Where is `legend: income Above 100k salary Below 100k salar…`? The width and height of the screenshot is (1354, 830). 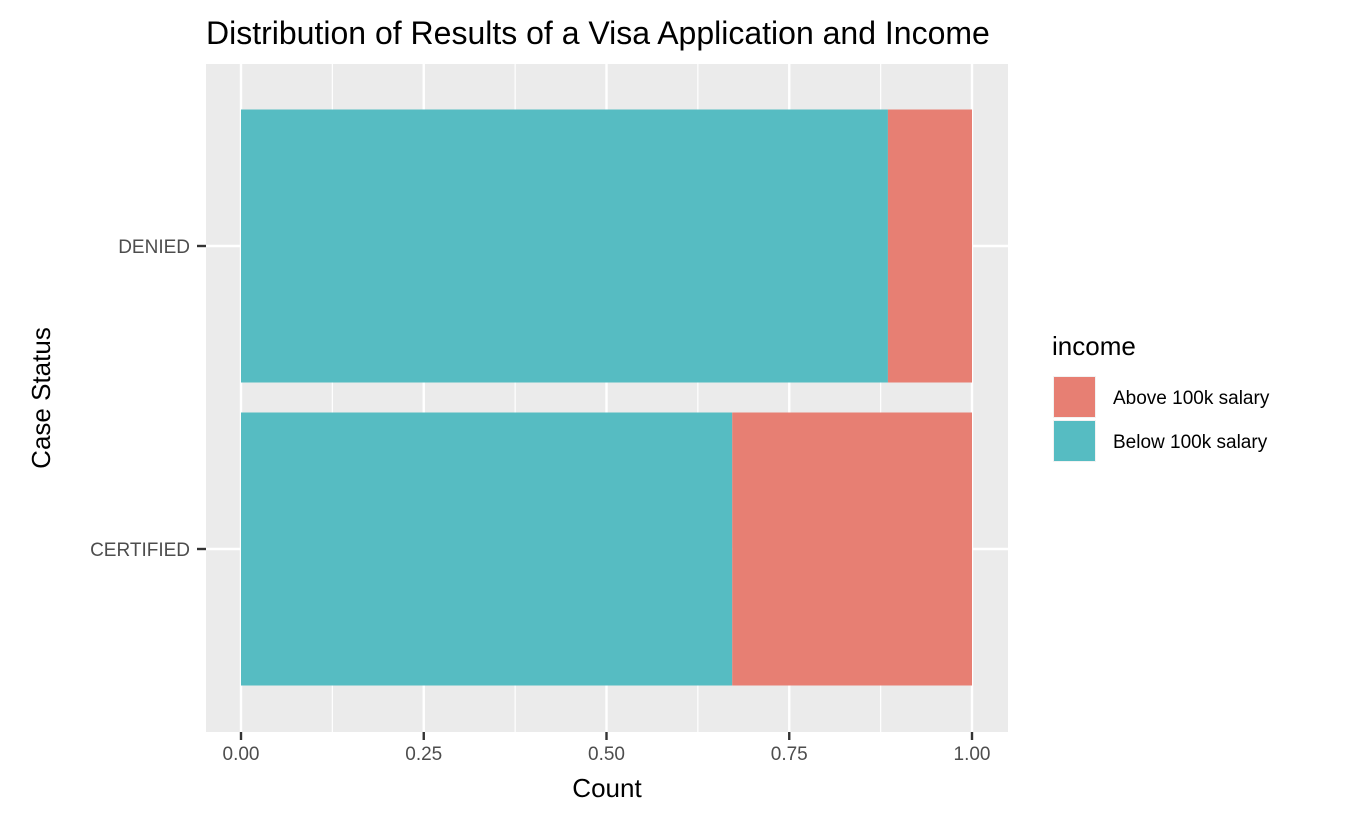 legend: income Above 100k salary Below 100k salar… is located at coordinates (1161, 396).